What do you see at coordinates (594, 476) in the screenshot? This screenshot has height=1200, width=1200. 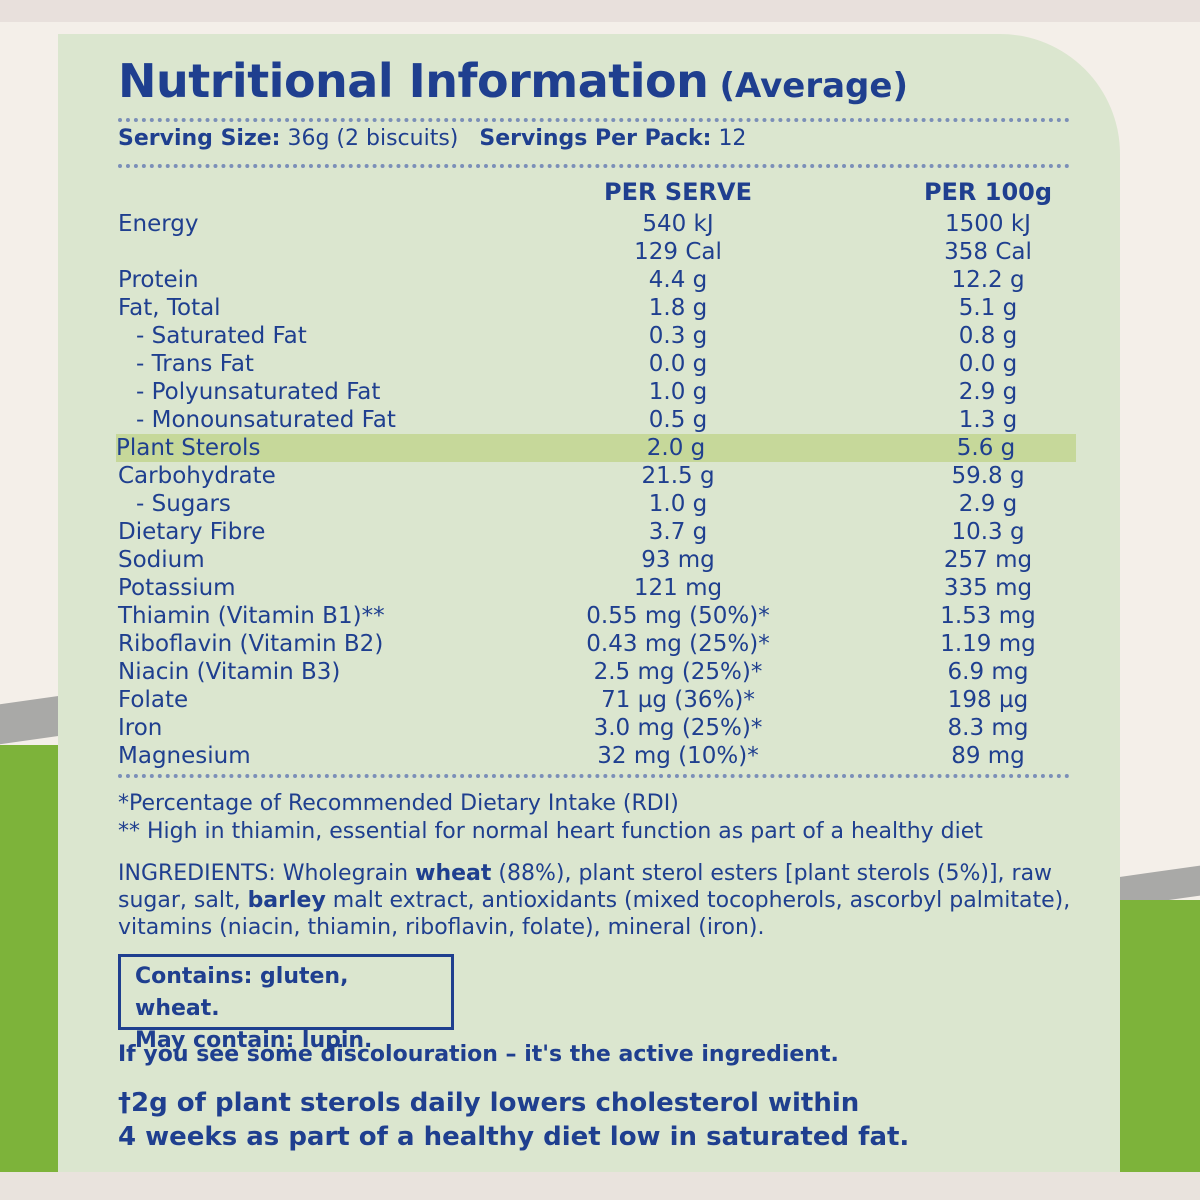 I see `nutrition-row: Carbohydrate 21.5 g 59.8 g` at bounding box center [594, 476].